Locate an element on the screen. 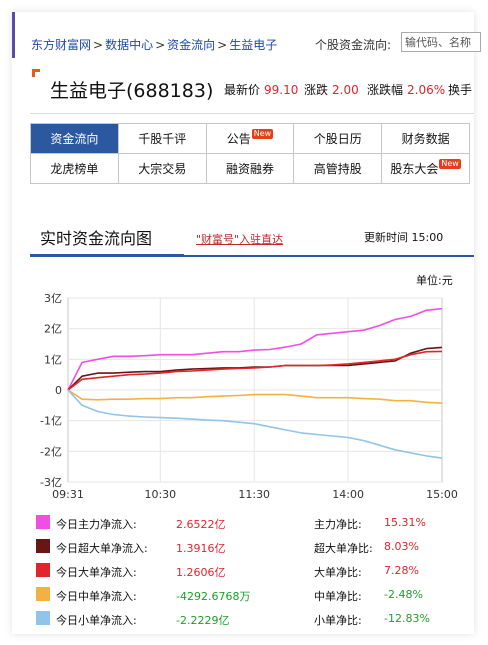 The height and width of the screenshot is (645, 488). tab-shareholder-meeting: 股东大会 New is located at coordinates (426, 169).